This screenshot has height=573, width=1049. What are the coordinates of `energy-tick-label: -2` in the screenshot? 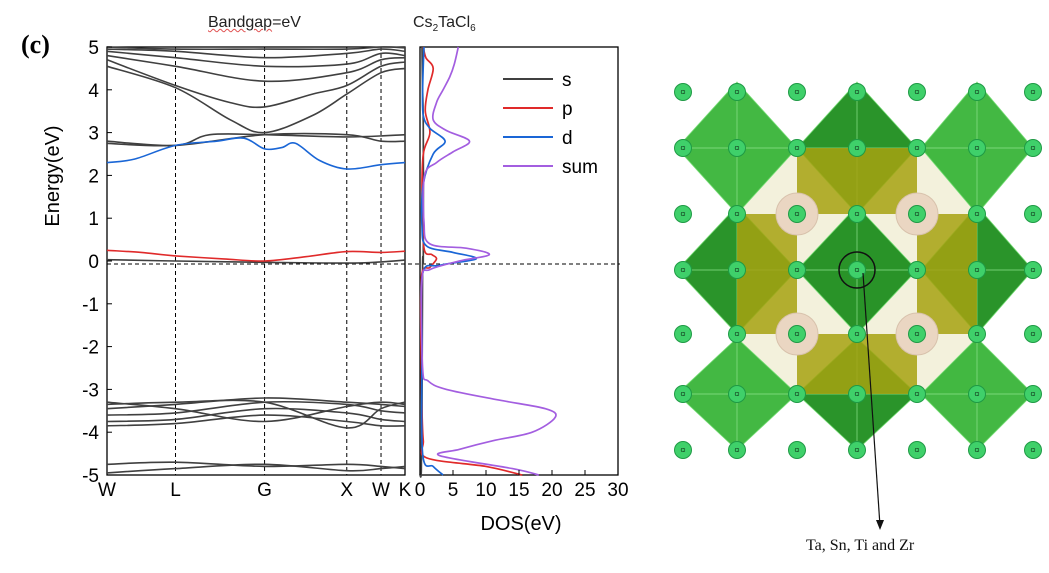 It's located at (90, 348).